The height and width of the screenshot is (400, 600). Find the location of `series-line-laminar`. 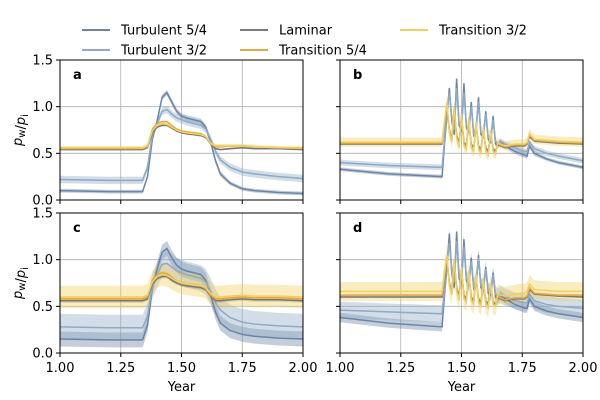

series-line-laminar is located at coordinates (181, 288).